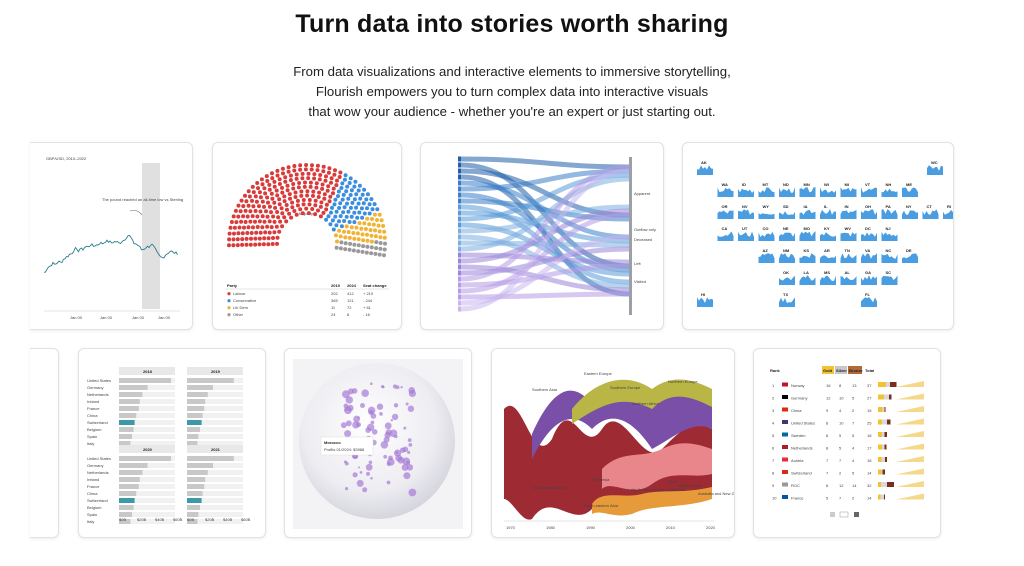 Image resolution: width=1024 pixels, height=566 pixels. What do you see at coordinates (848, 211) in the screenshot?
I see `state-tile-in: IN` at bounding box center [848, 211].